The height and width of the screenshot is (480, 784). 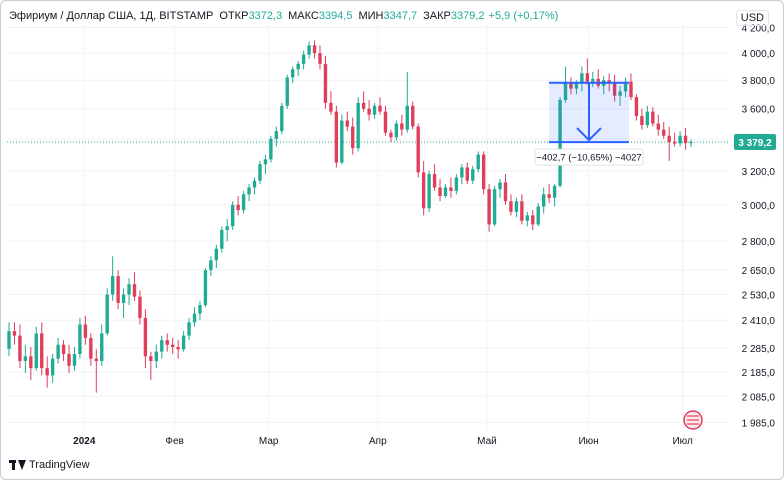 I want to click on tradingview-logo: TradingView, so click(x=49, y=465).